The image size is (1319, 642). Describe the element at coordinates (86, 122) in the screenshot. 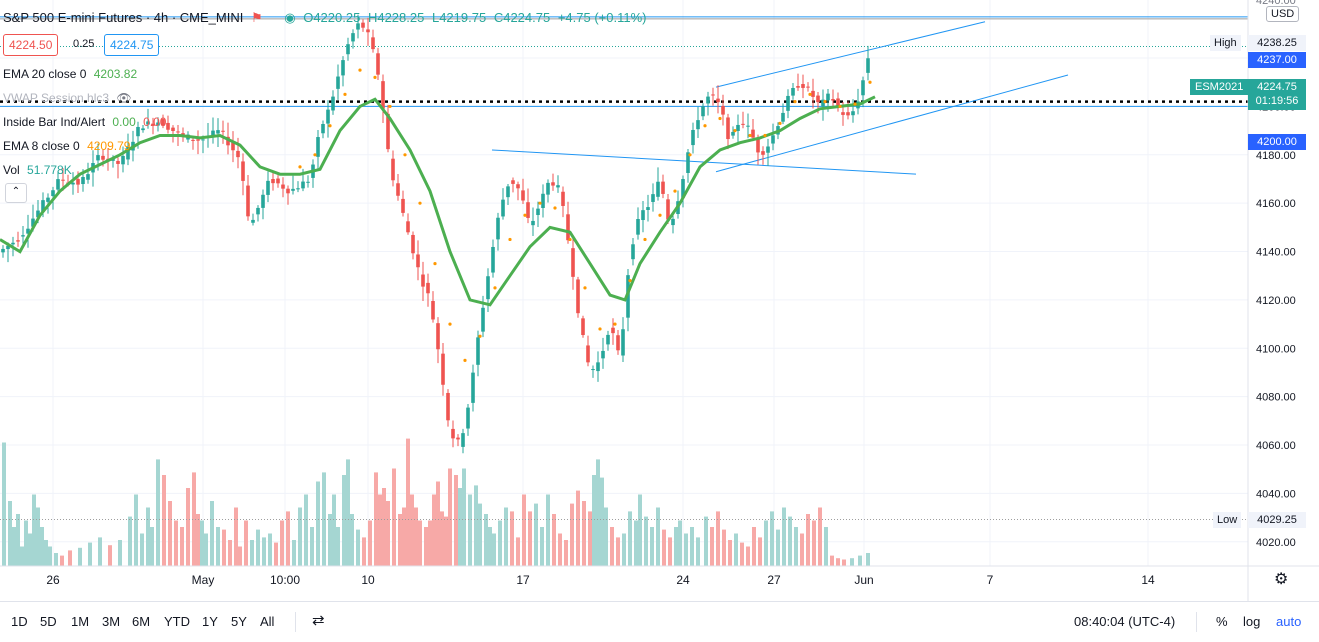

I see `inside-bar-legend: Inside Bar Ind/Alert 0.00 0.00` at that location.